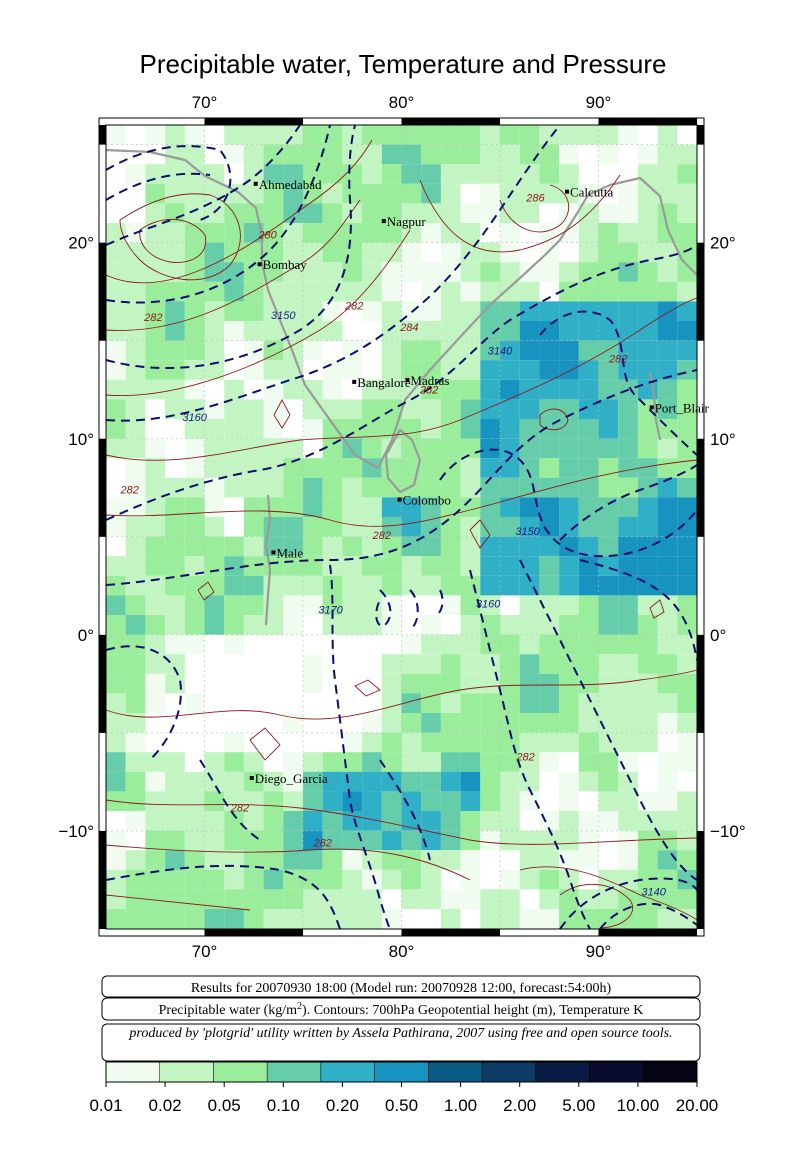  Describe the element at coordinates (697, 1105) in the screenshot. I see `colorbar-label: 20.00` at that location.